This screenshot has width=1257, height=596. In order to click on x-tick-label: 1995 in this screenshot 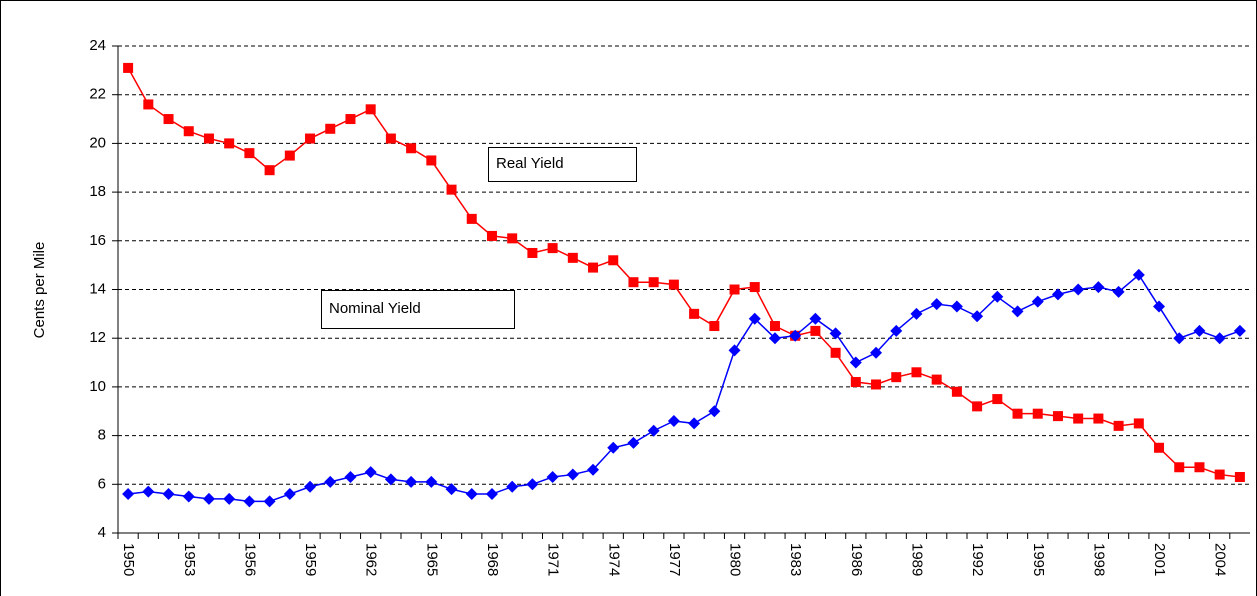, I will do `click(1038, 559)`.